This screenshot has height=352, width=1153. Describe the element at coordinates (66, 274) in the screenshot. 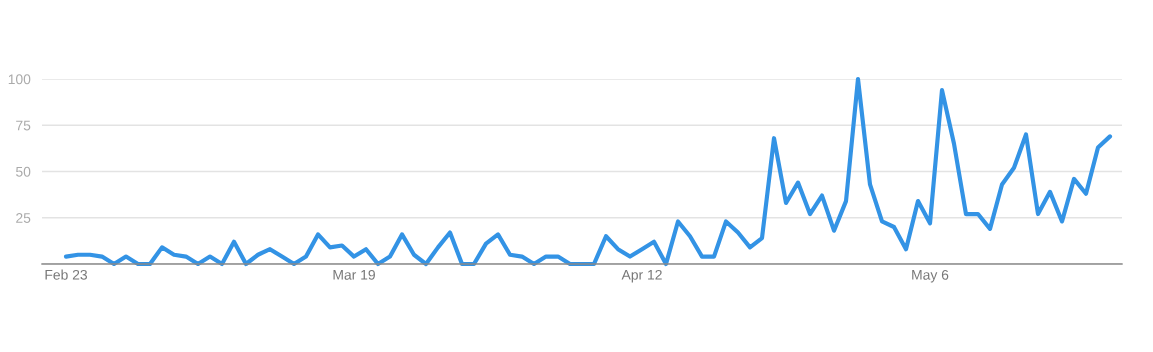

I see `x-tick-label: Feb 23` at that location.